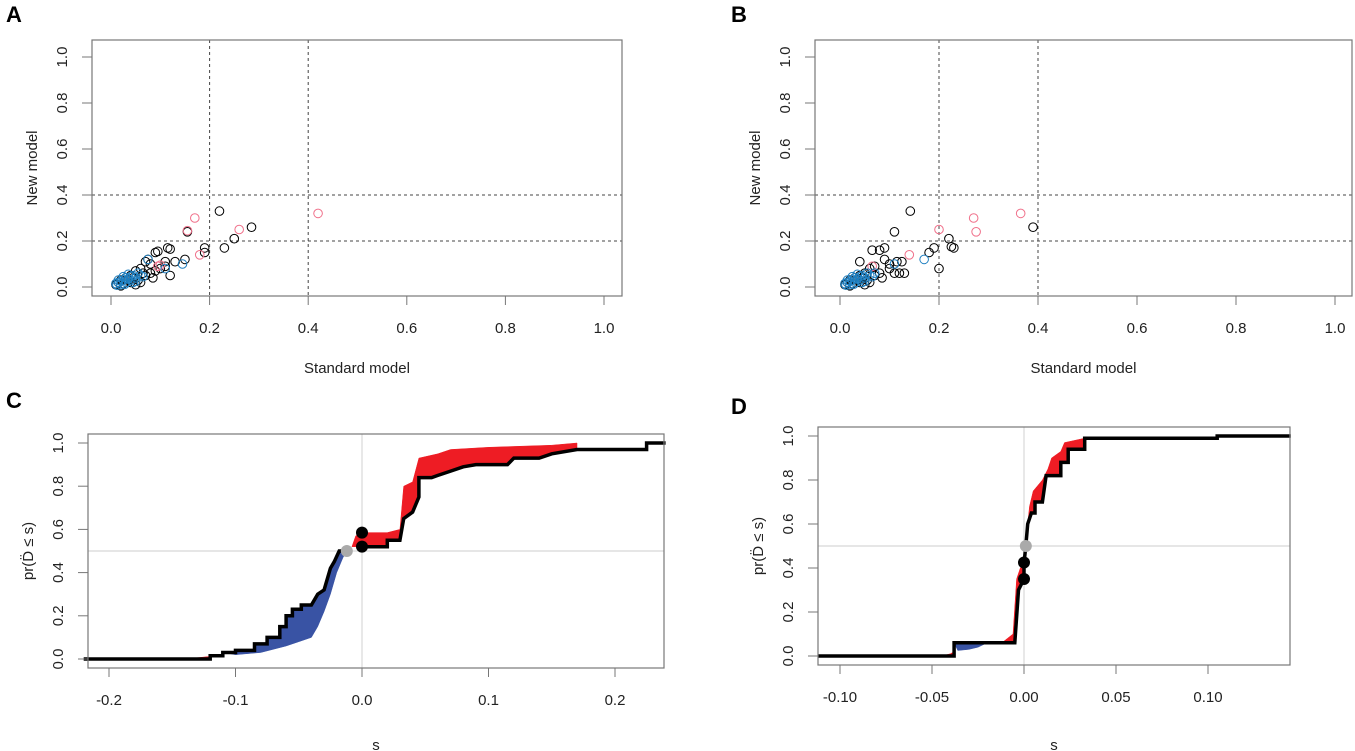 The height and width of the screenshot is (751, 1355). Describe the element at coordinates (739, 14) in the screenshot. I see `panel-label-b: B` at that location.